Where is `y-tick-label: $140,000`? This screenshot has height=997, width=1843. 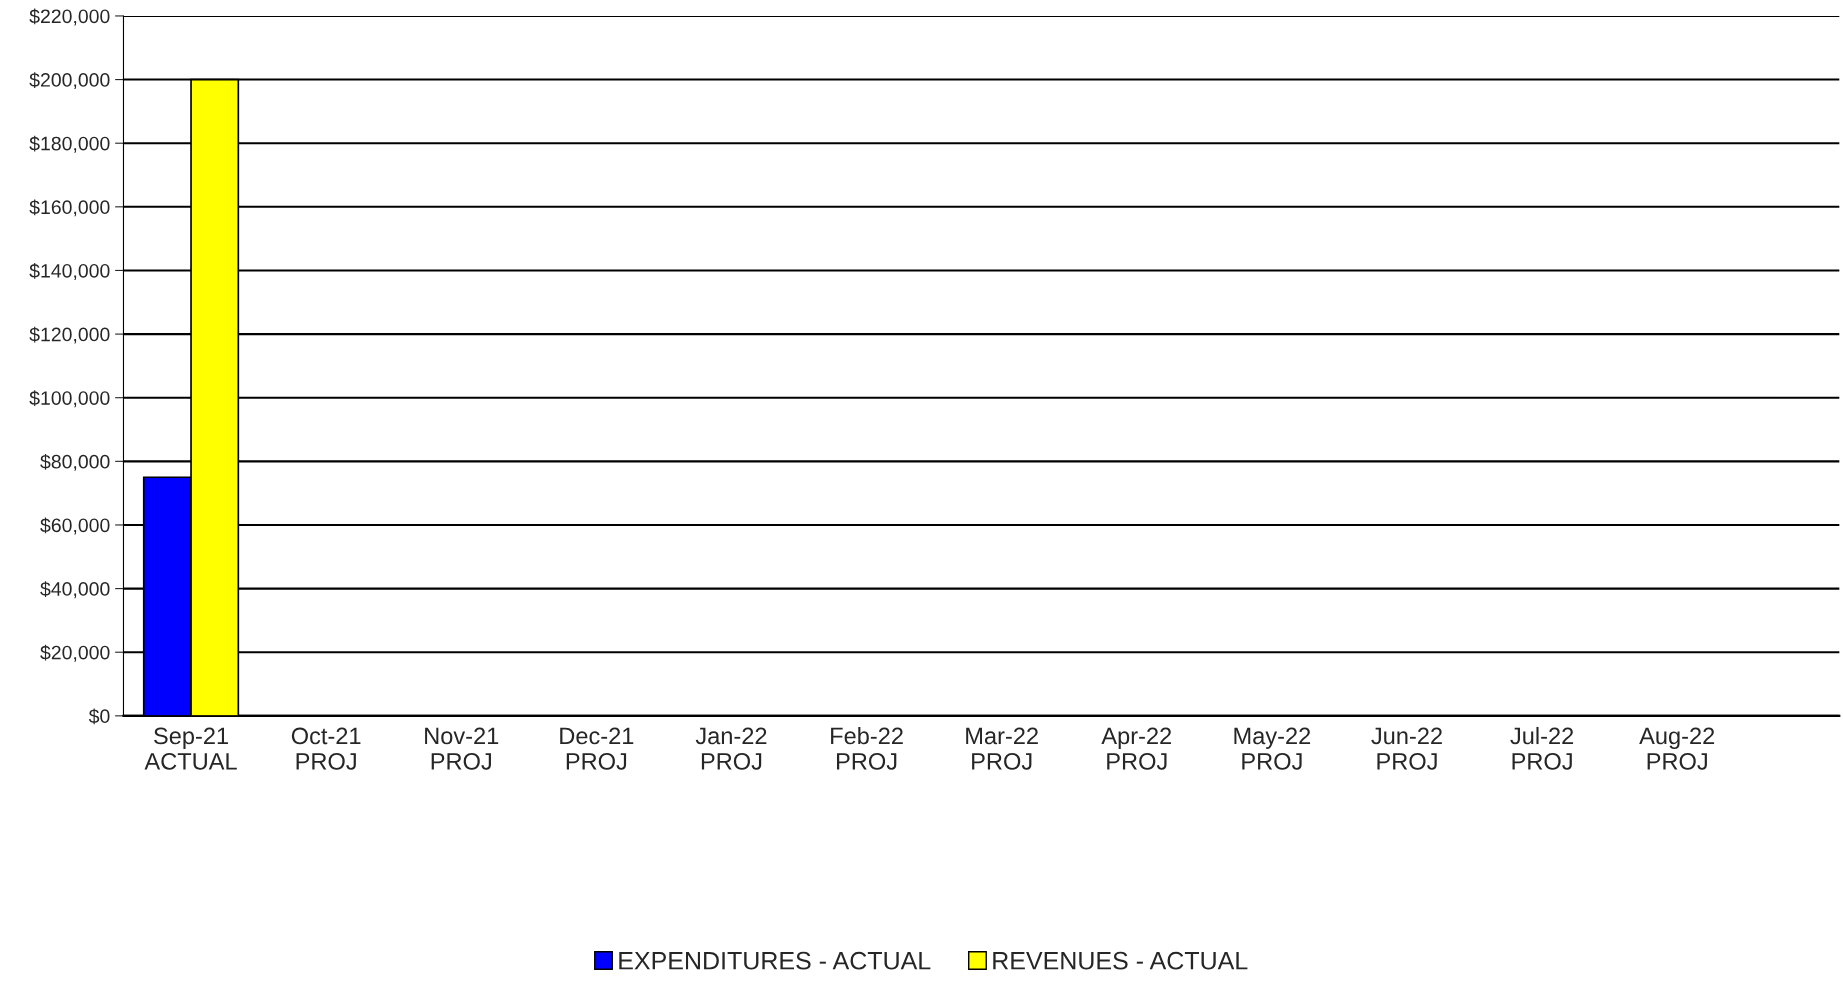 y-tick-label: $140,000 is located at coordinates (69, 271).